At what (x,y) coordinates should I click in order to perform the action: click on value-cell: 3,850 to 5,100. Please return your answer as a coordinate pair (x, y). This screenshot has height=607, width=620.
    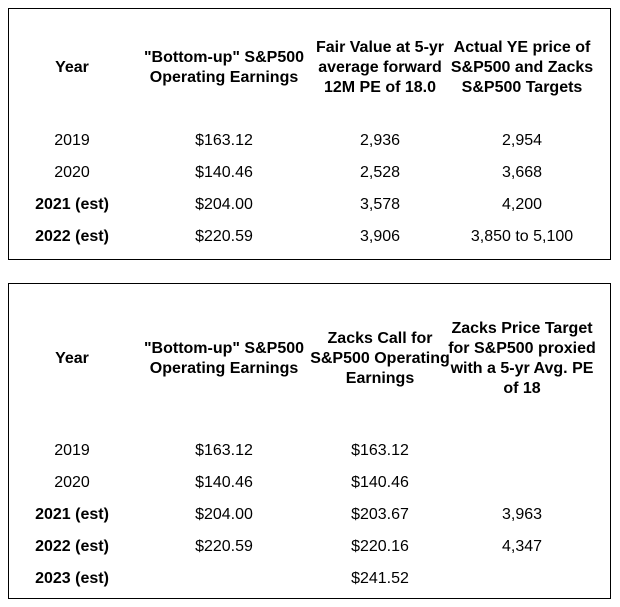
    Looking at the image, I should click on (522, 236).